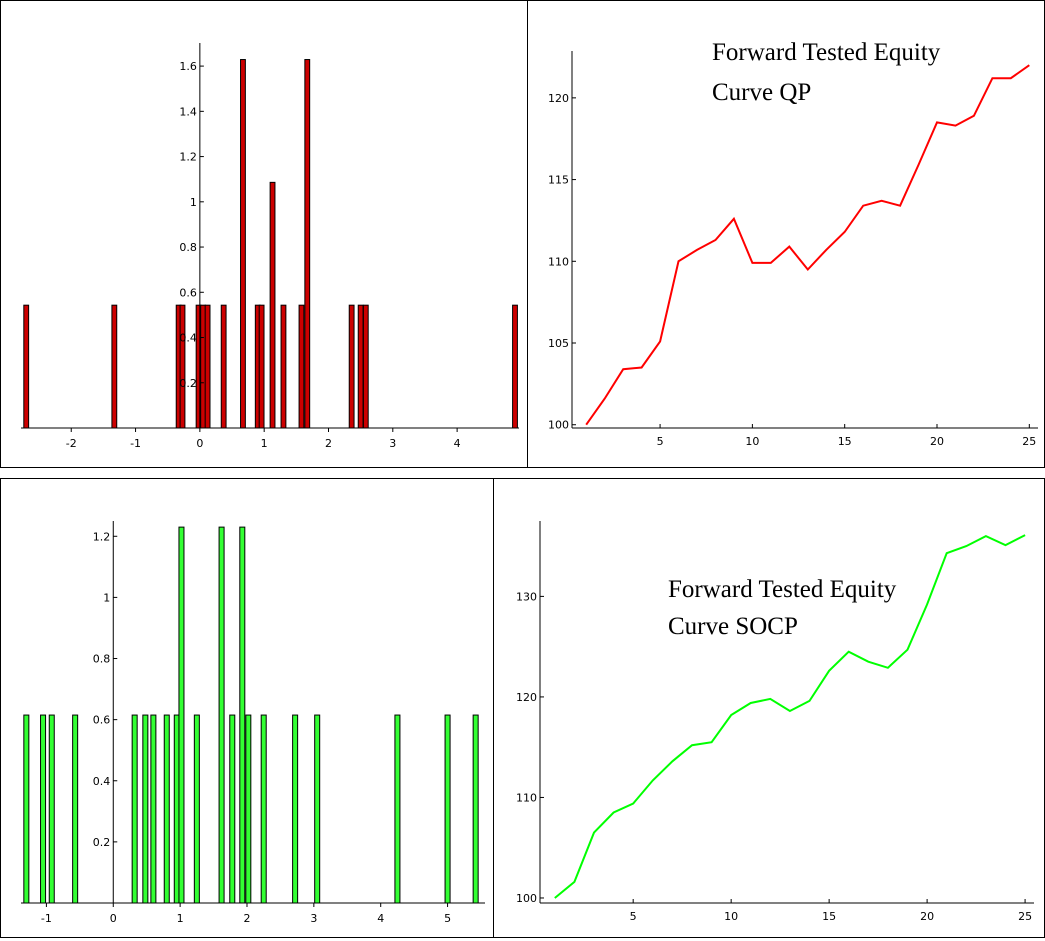 The image size is (1045, 941). Describe the element at coordinates (1029, 441) in the screenshot. I see `qp-curve-xtick-label: 25` at that location.